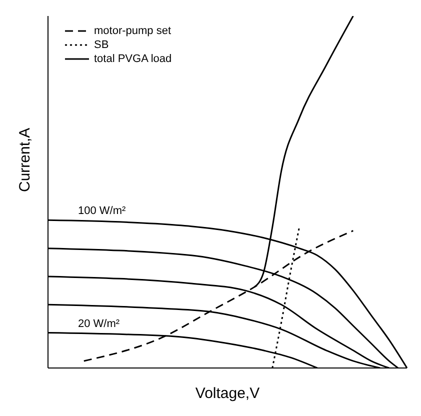 The height and width of the screenshot is (416, 421). What do you see at coordinates (99, 324) in the screenshot?
I see `annotation: 20 W/m²` at bounding box center [99, 324].